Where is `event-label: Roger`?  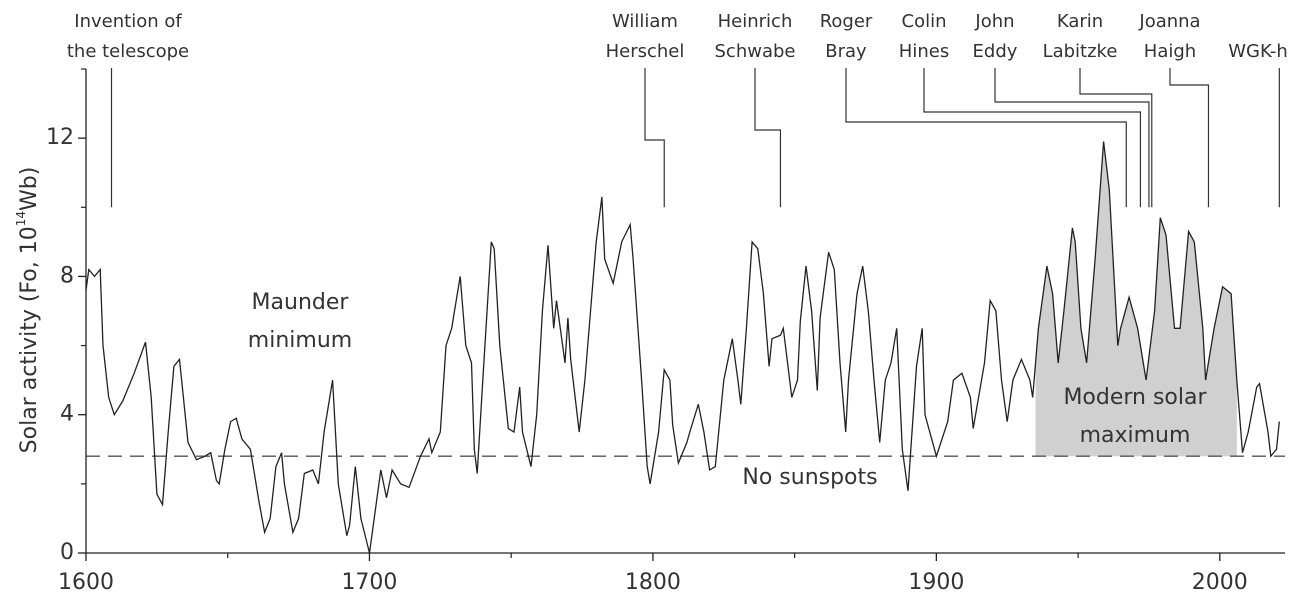
event-label: Roger is located at coordinates (846, 21).